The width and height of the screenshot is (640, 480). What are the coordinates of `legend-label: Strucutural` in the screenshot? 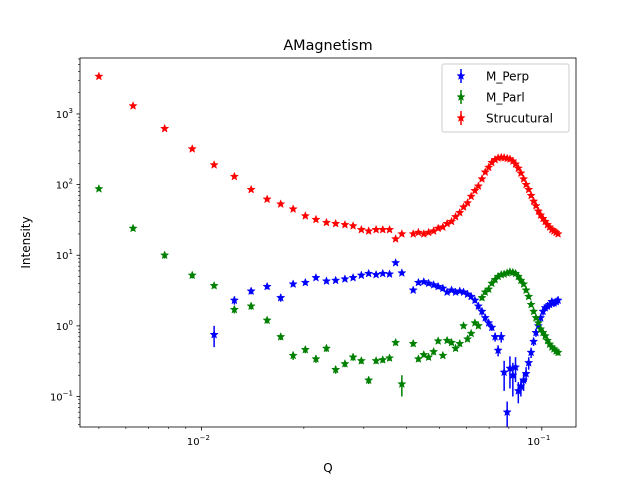 It's located at (519, 119).